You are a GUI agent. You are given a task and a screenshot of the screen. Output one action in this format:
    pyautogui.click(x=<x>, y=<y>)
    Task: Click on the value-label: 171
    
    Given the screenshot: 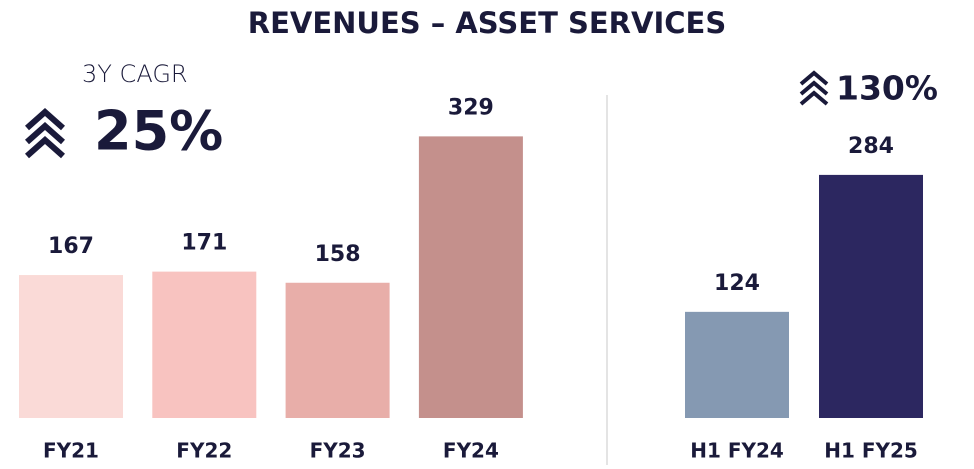 What is the action you would take?
    pyautogui.click(x=204, y=243)
    